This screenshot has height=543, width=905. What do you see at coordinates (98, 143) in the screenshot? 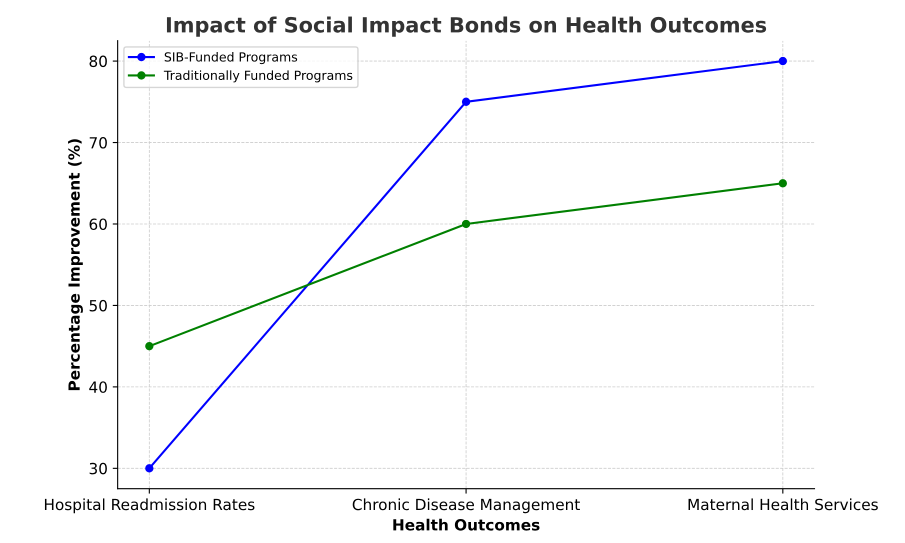
I see `y-tick-label: 70` at bounding box center [98, 143].